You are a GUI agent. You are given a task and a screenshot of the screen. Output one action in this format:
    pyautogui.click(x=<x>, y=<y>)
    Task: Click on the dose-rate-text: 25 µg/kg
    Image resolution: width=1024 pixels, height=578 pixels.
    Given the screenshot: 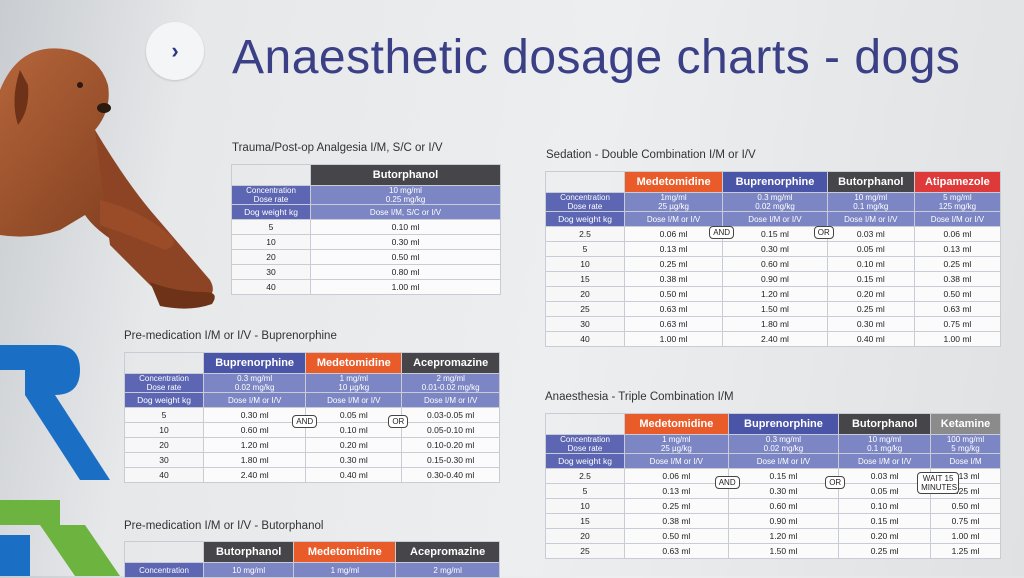 What is the action you would take?
    pyautogui.click(x=674, y=206)
    